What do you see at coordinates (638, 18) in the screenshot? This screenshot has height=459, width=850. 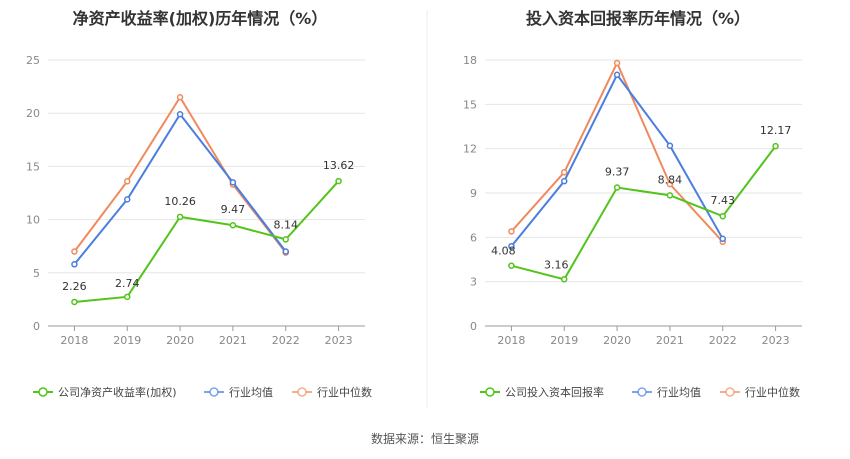 I see `chart-title: 投入资本回报率历年情况（%）` at bounding box center [638, 18].